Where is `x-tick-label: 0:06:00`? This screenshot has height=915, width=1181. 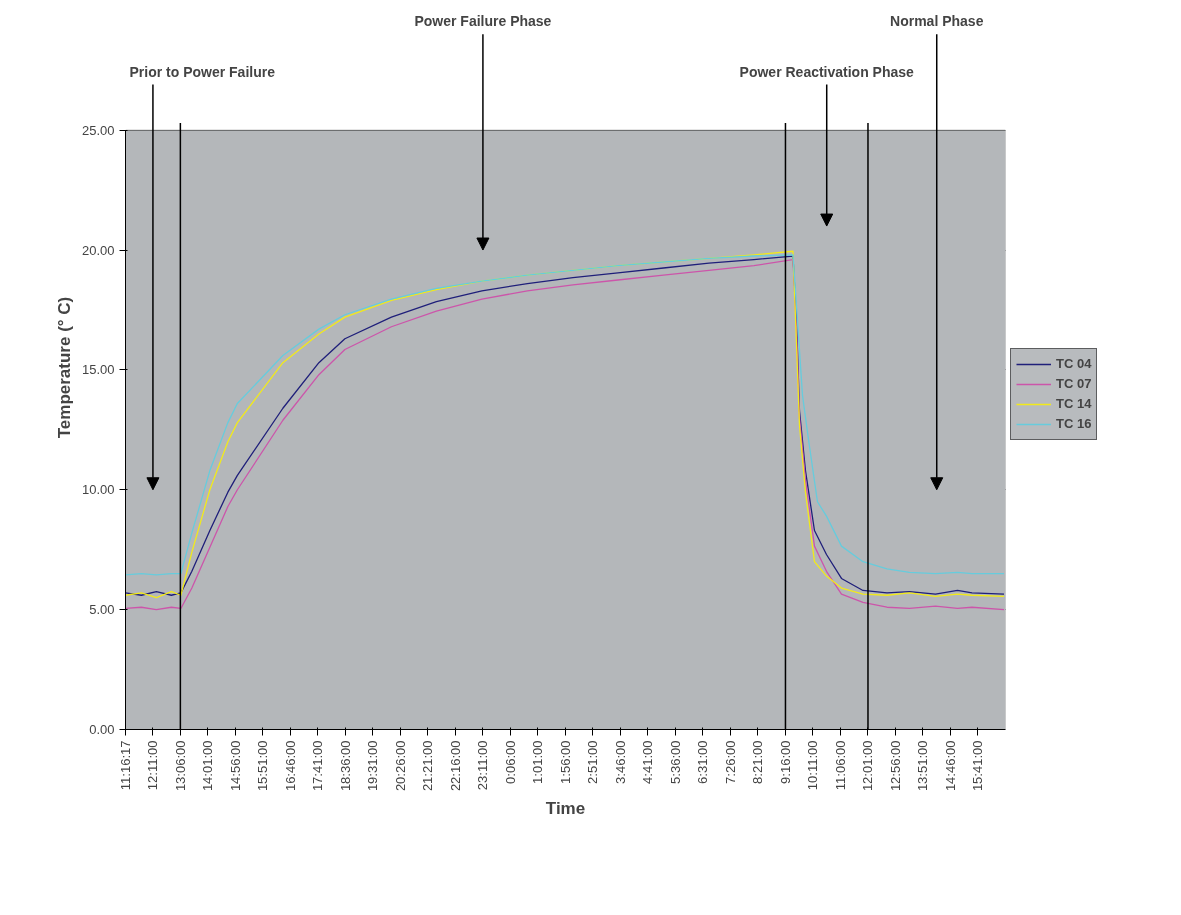
x-tick-label: 0:06:00 is located at coordinates (510, 762).